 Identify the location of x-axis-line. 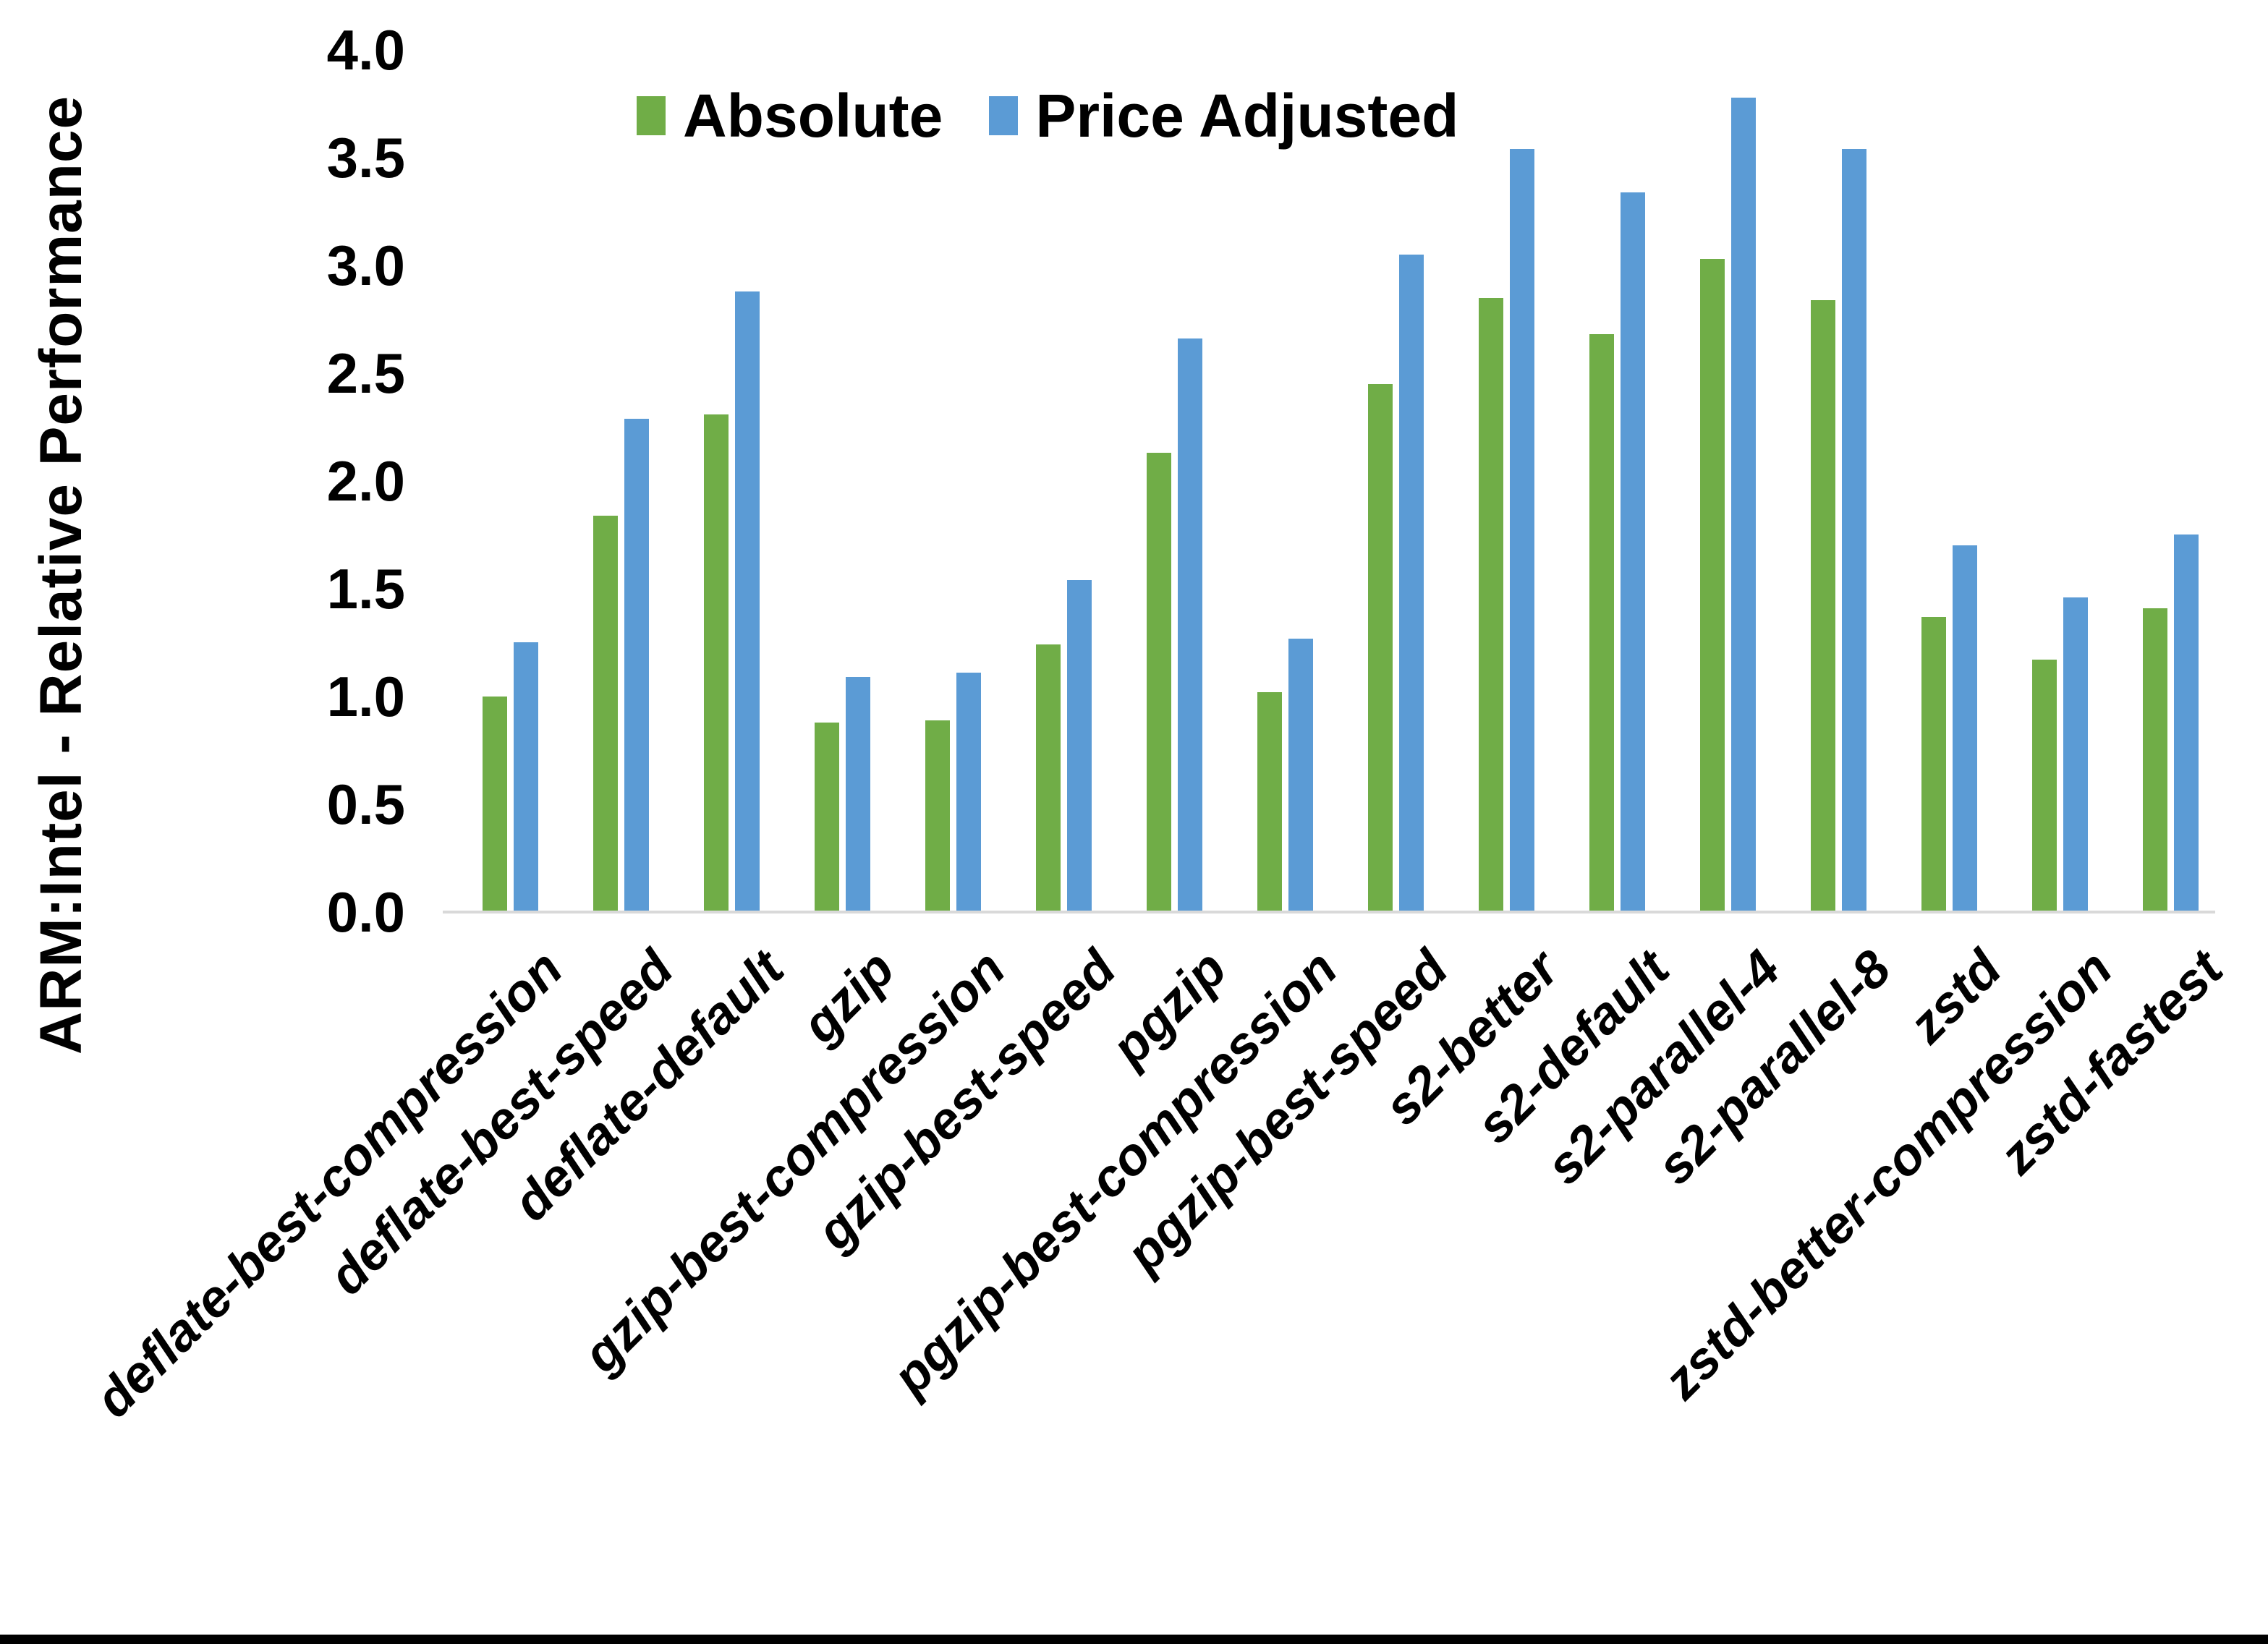
(1329, 912).